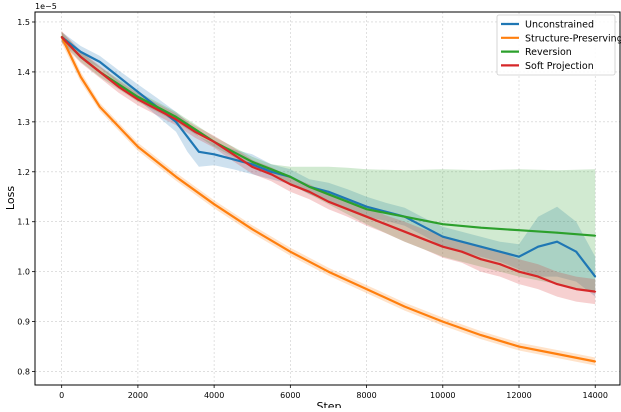 This screenshot has height=412, width=621. Describe the element at coordinates (61, 395) in the screenshot. I see `x-tick-label: 0` at that location.